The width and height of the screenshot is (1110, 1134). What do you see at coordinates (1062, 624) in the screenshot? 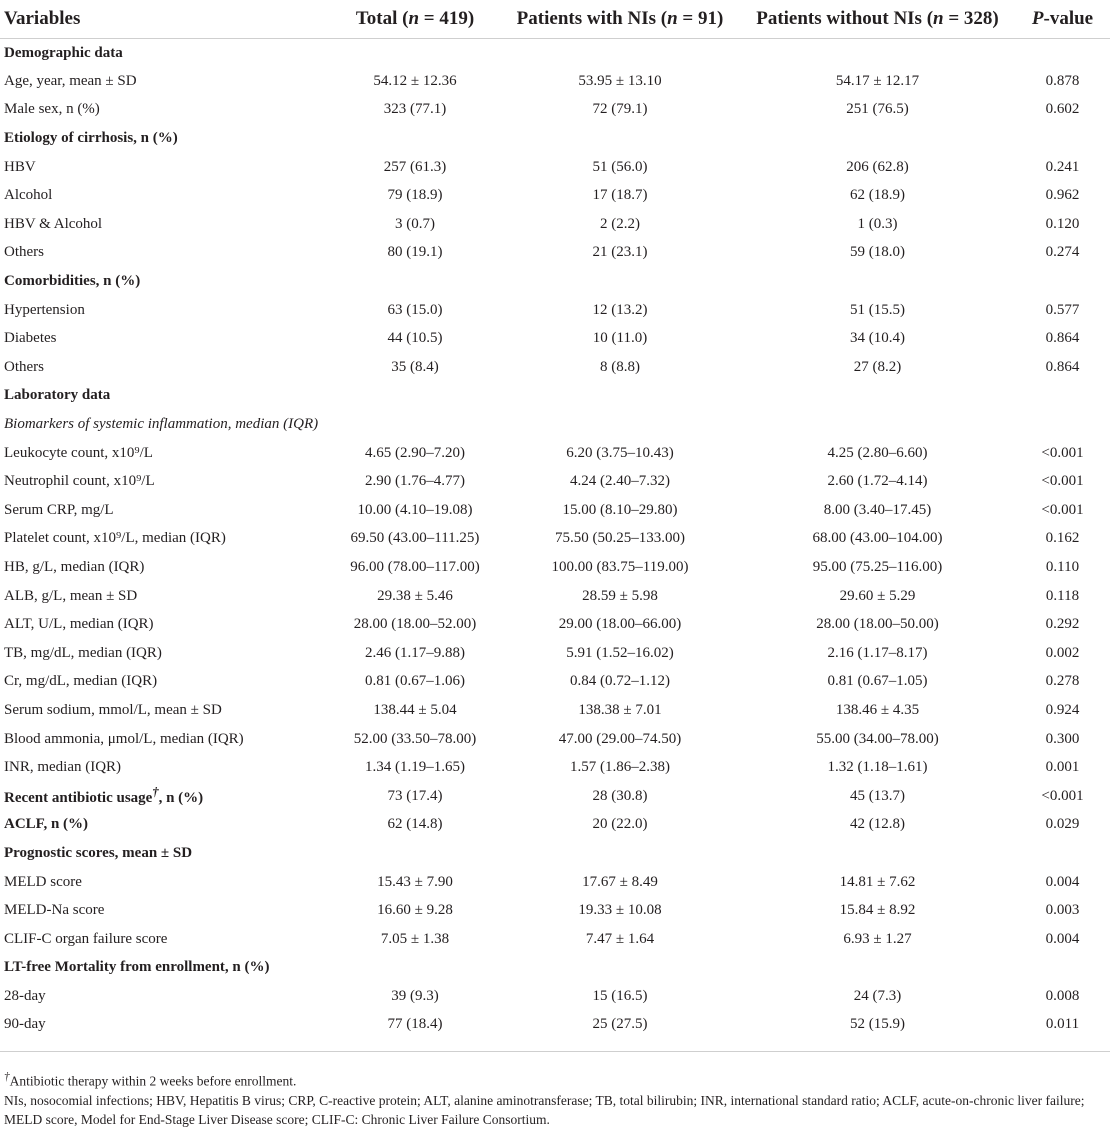
I see `cell-p-value: 0.292` at bounding box center [1062, 624].